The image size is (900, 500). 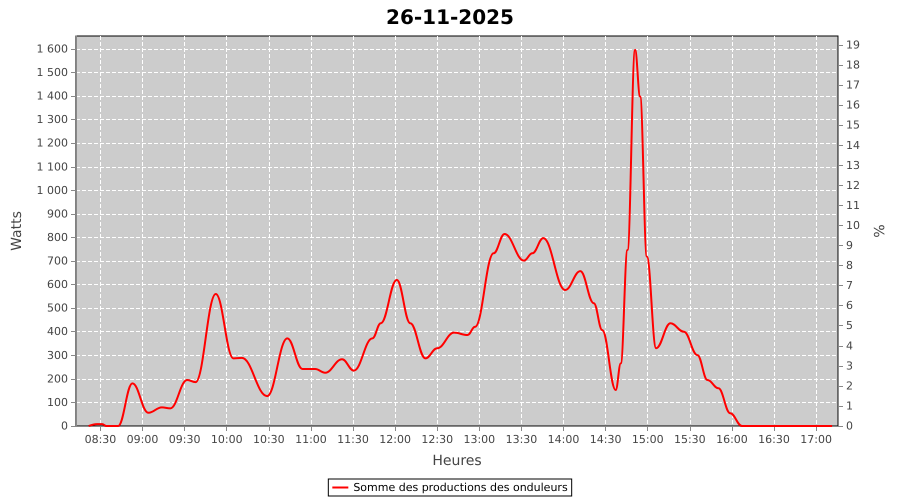 I want to click on y-tick-label: 800, so click(x=57, y=237).